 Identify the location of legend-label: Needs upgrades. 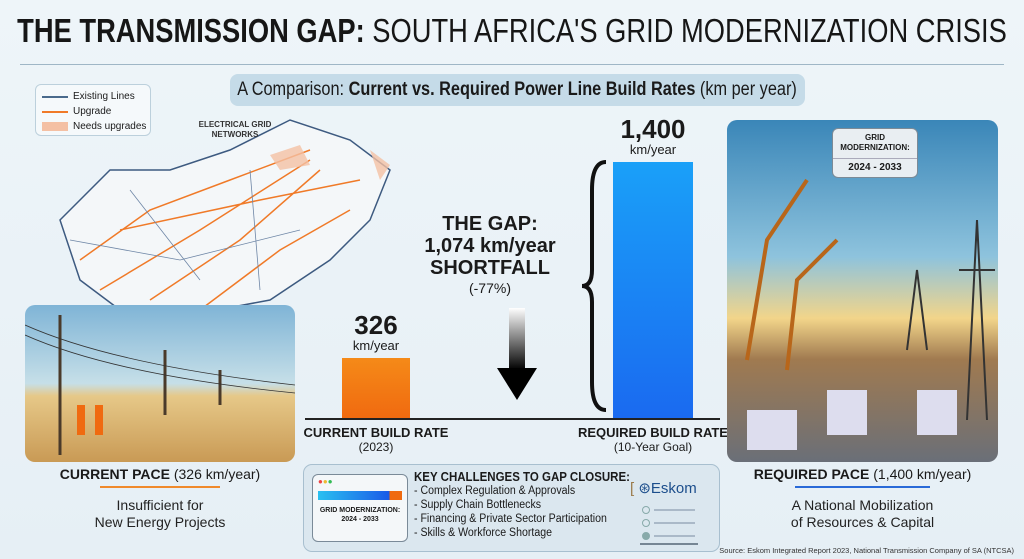
(110, 126).